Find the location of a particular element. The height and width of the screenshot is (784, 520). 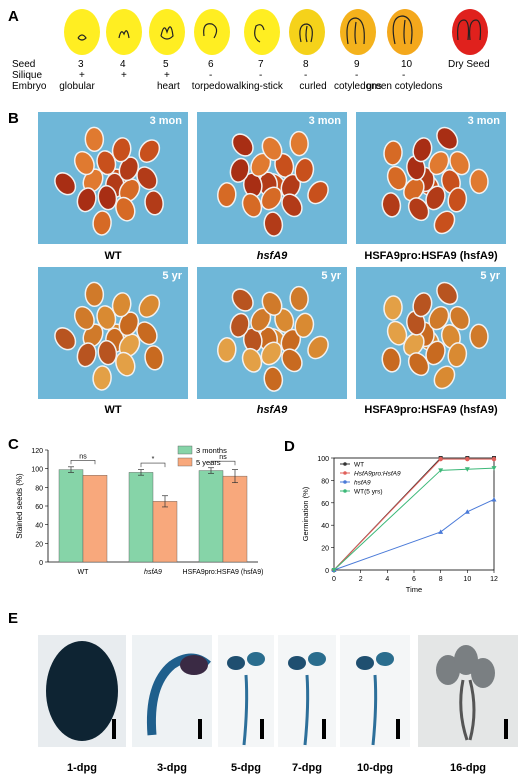

stage-seed-number: 8 is located at coordinates (306, 64).